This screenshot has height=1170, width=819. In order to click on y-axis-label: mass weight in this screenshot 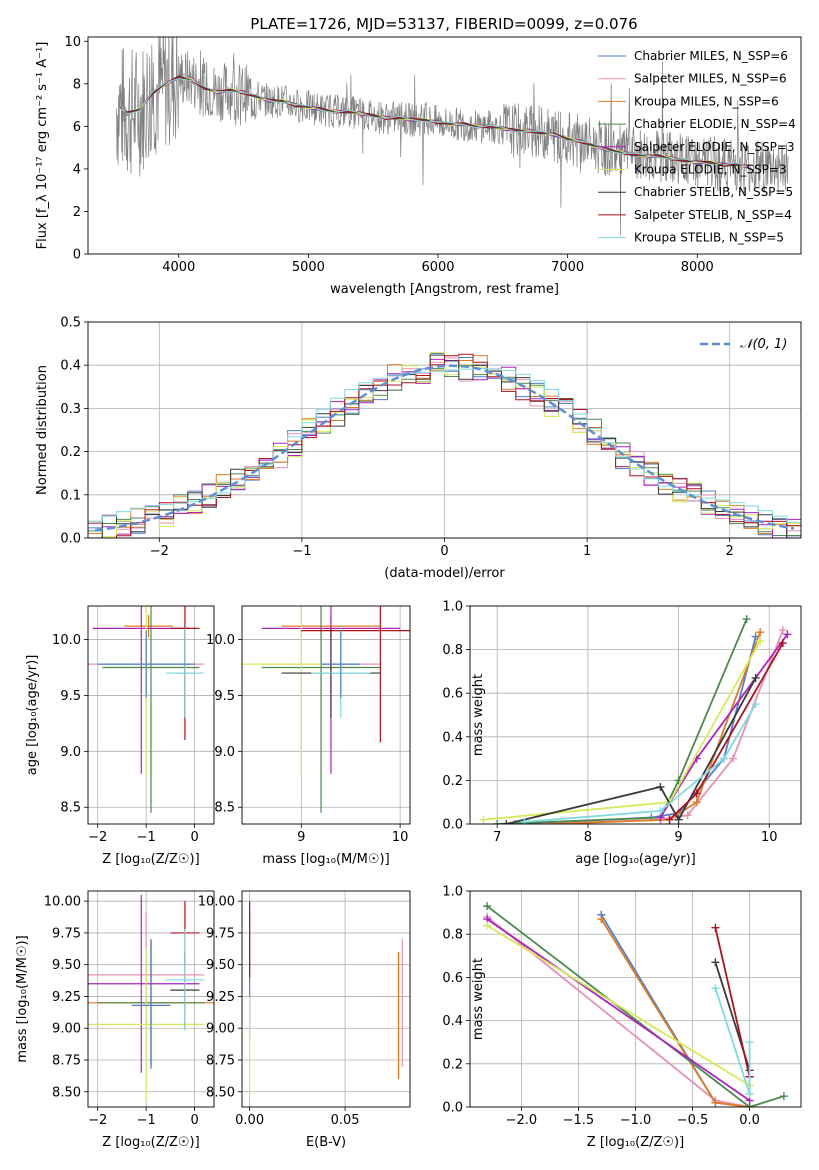, I will do `click(478, 999)`.